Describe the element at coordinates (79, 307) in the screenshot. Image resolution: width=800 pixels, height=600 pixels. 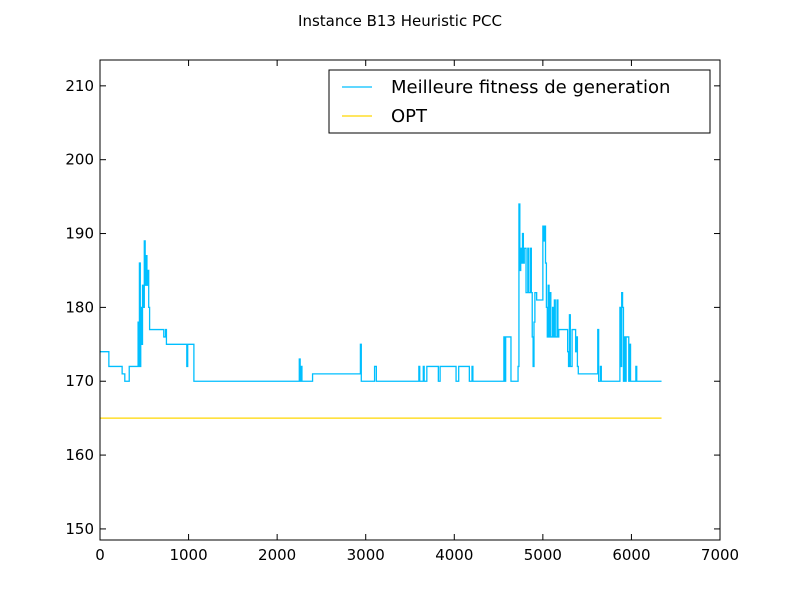
I see `y-tick-label: 180` at that location.